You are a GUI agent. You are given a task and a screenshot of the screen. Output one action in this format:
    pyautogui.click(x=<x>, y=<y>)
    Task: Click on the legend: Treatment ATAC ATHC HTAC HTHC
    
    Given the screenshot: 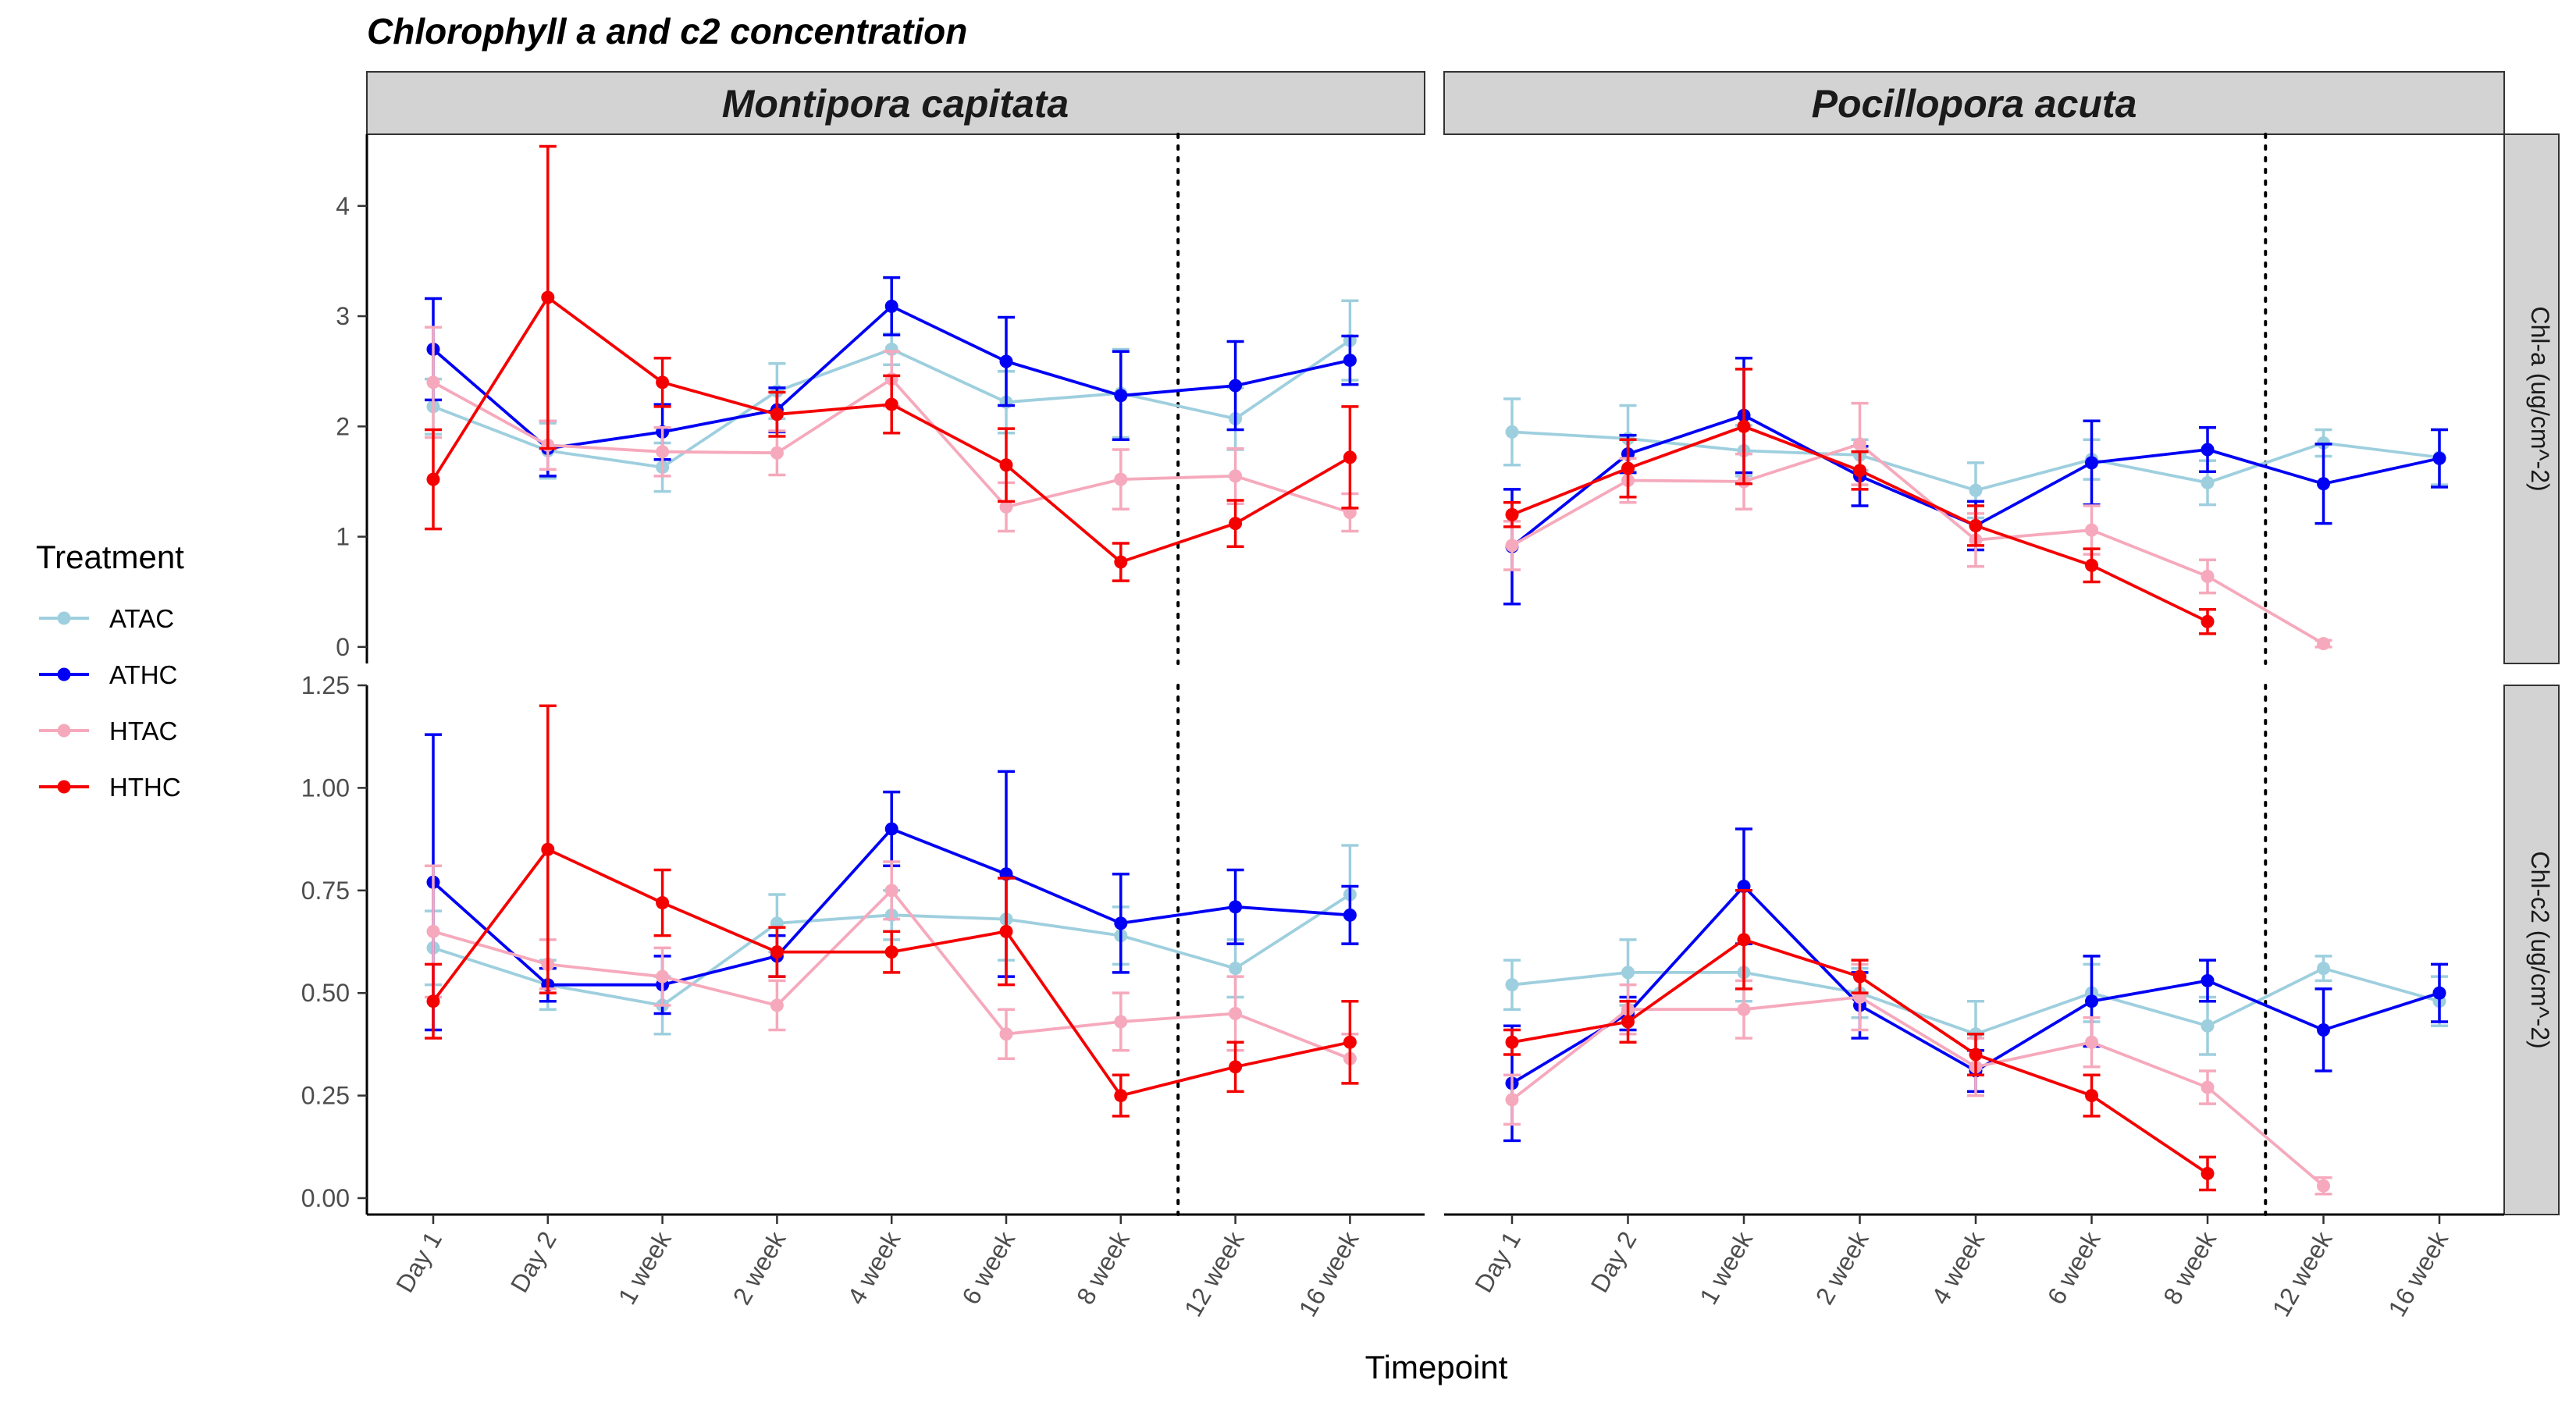 What is the action you would take?
    pyautogui.click(x=110, y=671)
    